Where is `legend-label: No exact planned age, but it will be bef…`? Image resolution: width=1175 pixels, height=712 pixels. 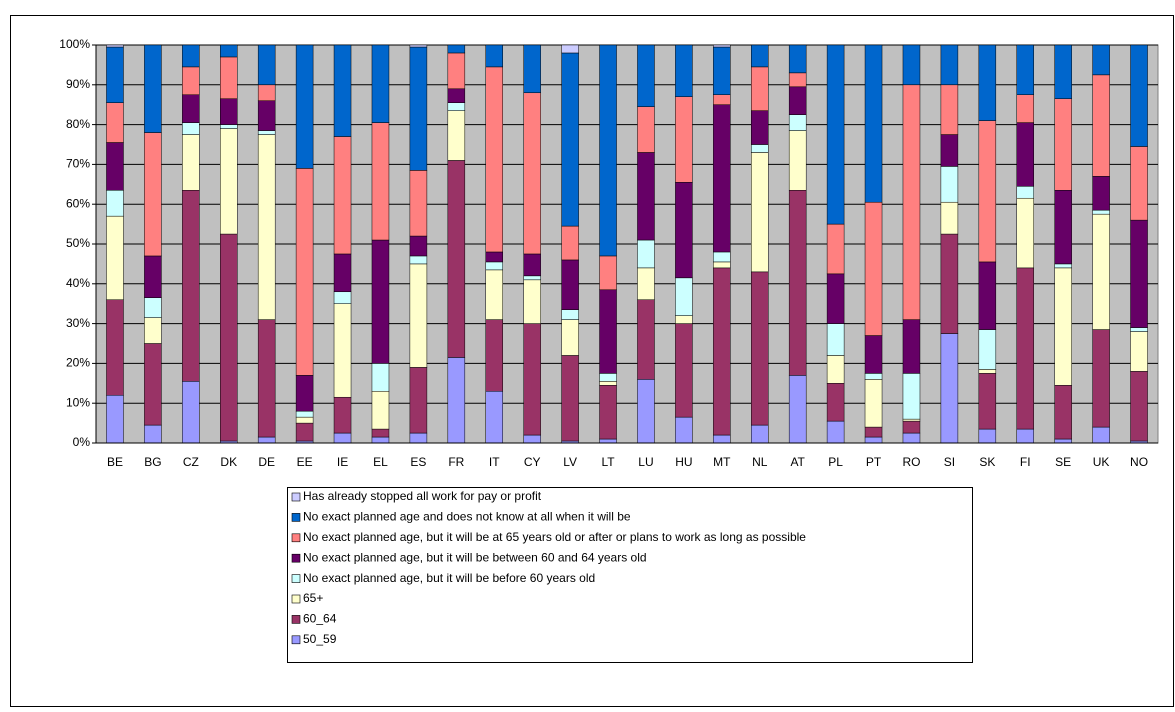
legend-label: No exact planned age, but it will be bef… is located at coordinates (449, 578).